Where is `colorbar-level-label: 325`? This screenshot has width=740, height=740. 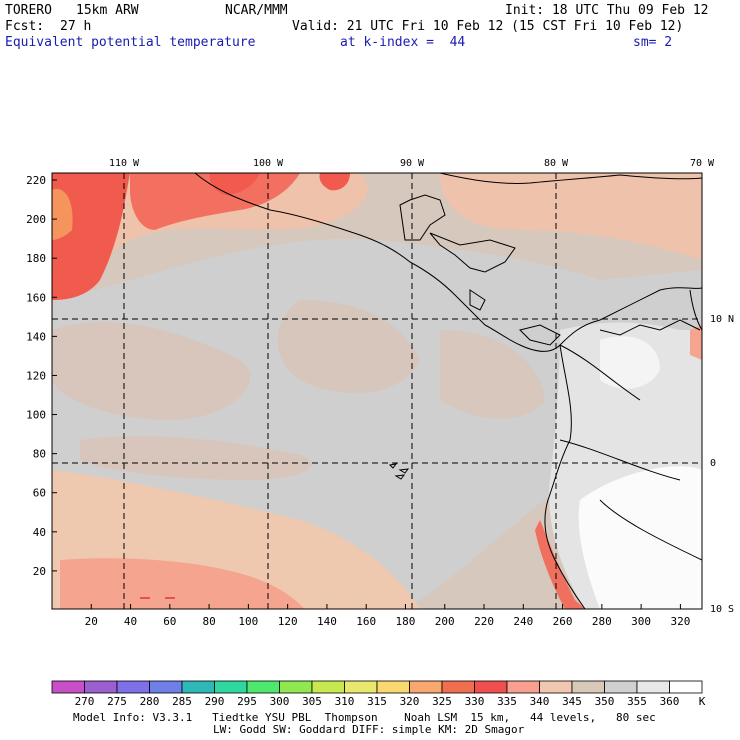 colorbar-level-label: 325 is located at coordinates (442, 701).